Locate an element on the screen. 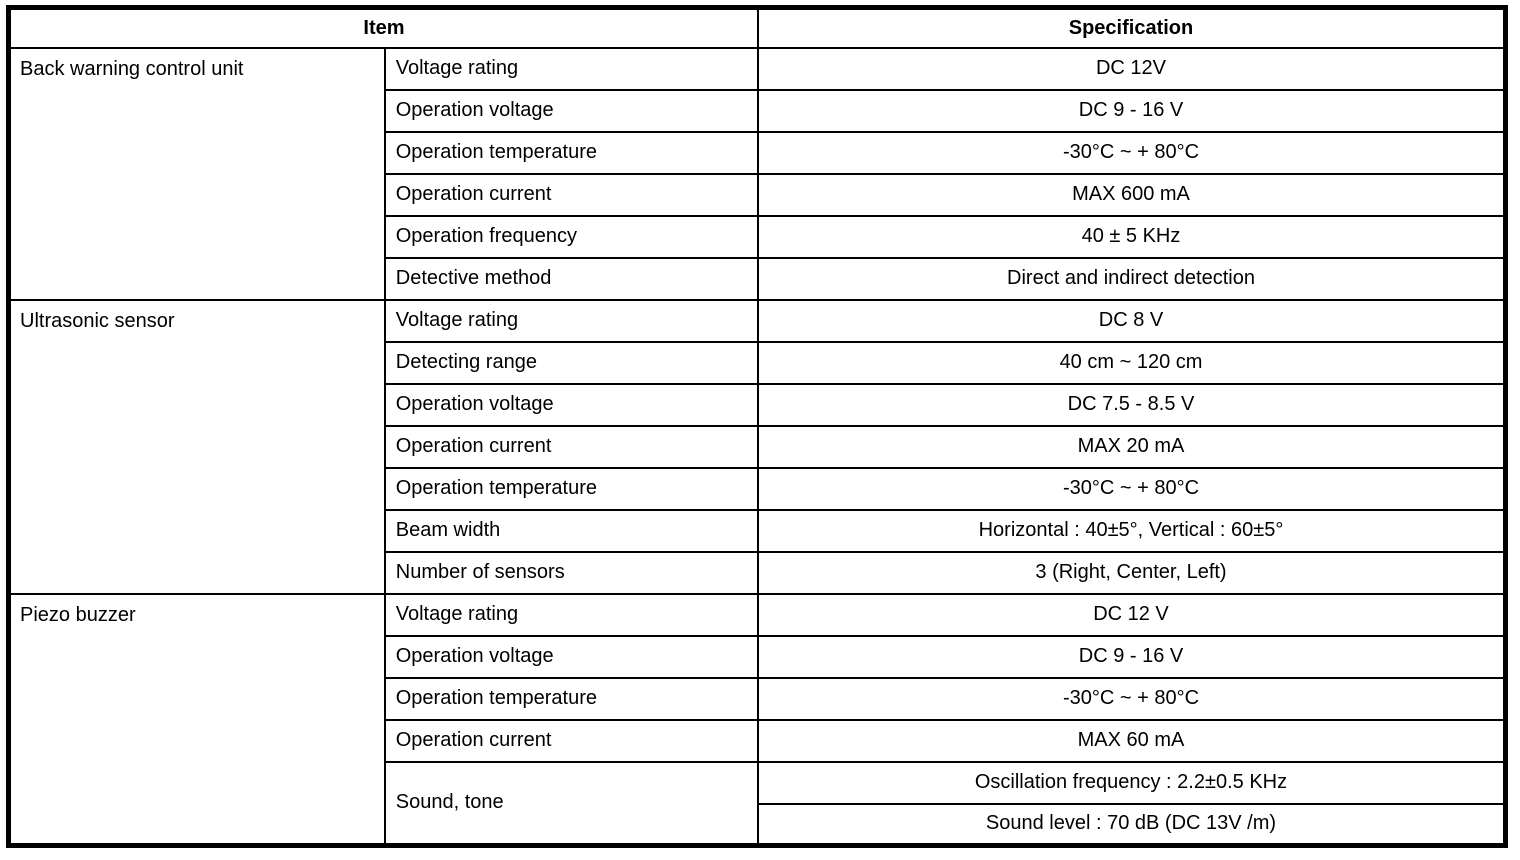 The image size is (1520, 860). table-row: Operation voltage DC 7.5 - 8.5 V is located at coordinates (758, 404).